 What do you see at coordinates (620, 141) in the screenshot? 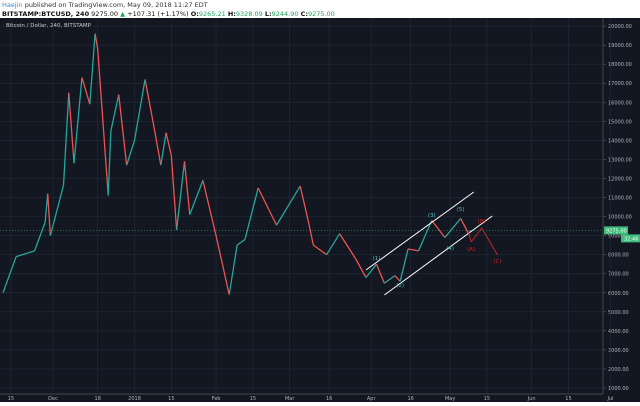
I see `y-tick-label: 14000.00` at bounding box center [620, 141].